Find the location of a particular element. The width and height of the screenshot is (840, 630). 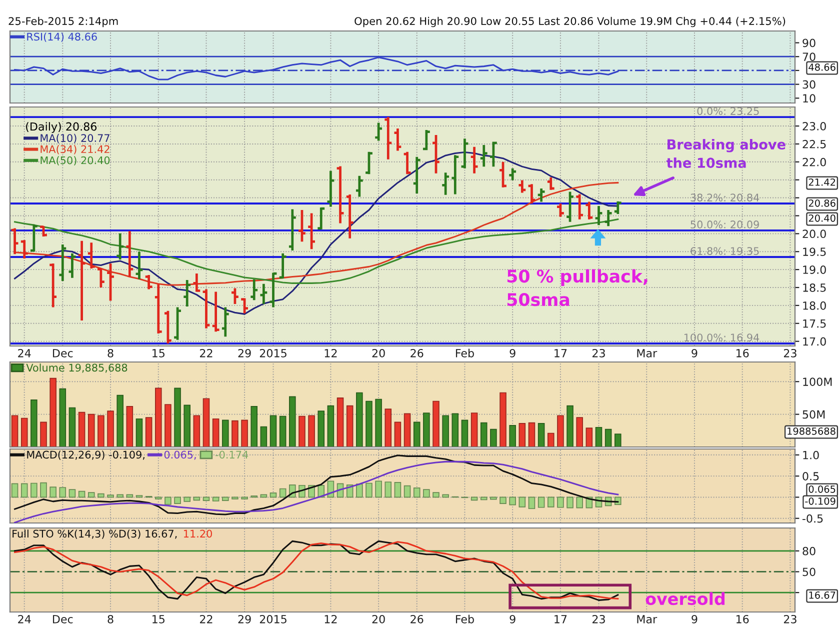

y-tick-label: 17.0 is located at coordinates (814, 341).